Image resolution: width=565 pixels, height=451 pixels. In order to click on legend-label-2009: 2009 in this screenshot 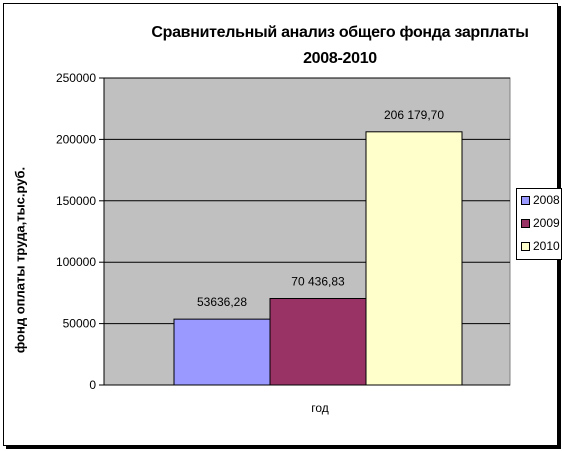, I will do `click(546, 223)`.